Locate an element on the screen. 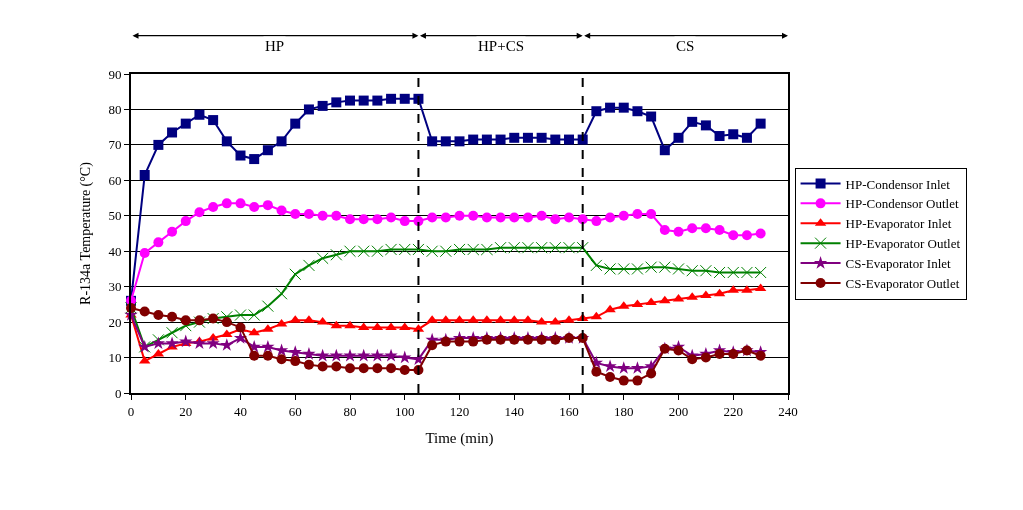 The height and width of the screenshot is (510, 1023). x-tick-label: 0 is located at coordinates (131, 411).